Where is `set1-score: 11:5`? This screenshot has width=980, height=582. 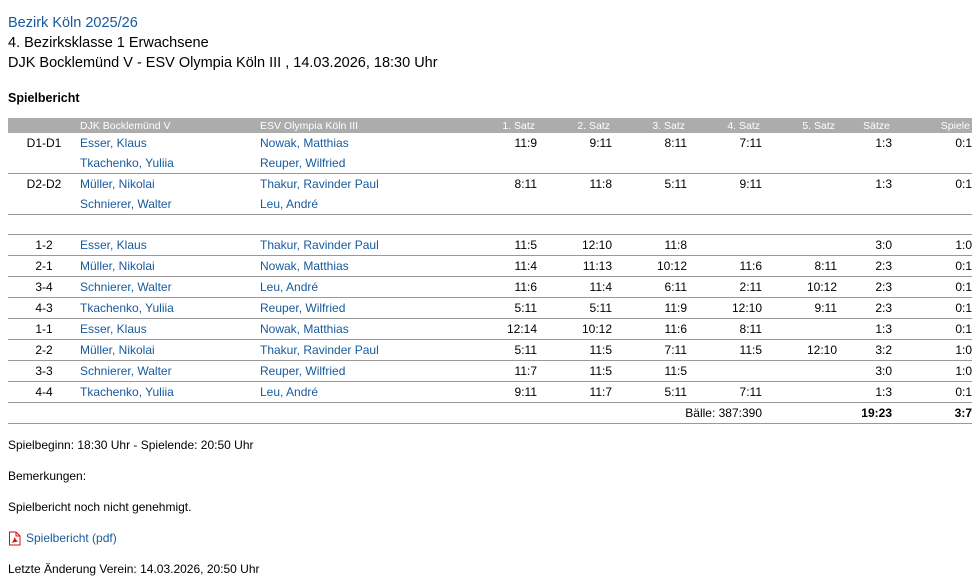
set1-score: 11:5 is located at coordinates (499, 245).